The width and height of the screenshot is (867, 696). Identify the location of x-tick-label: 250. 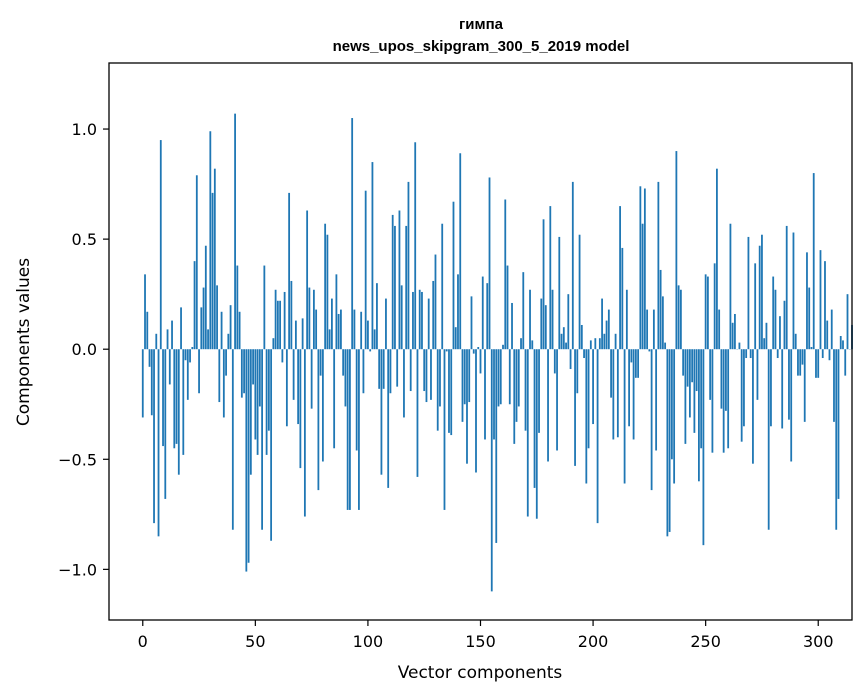
(705, 641).